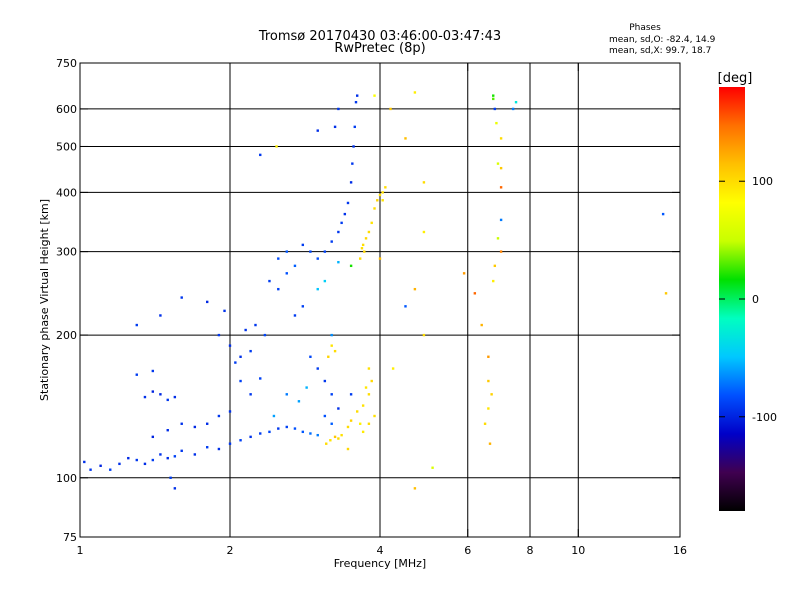 Image resolution: width=800 pixels, height=604 pixels. What do you see at coordinates (66, 478) in the screenshot?
I see `y-tick-label: 100` at bounding box center [66, 478].